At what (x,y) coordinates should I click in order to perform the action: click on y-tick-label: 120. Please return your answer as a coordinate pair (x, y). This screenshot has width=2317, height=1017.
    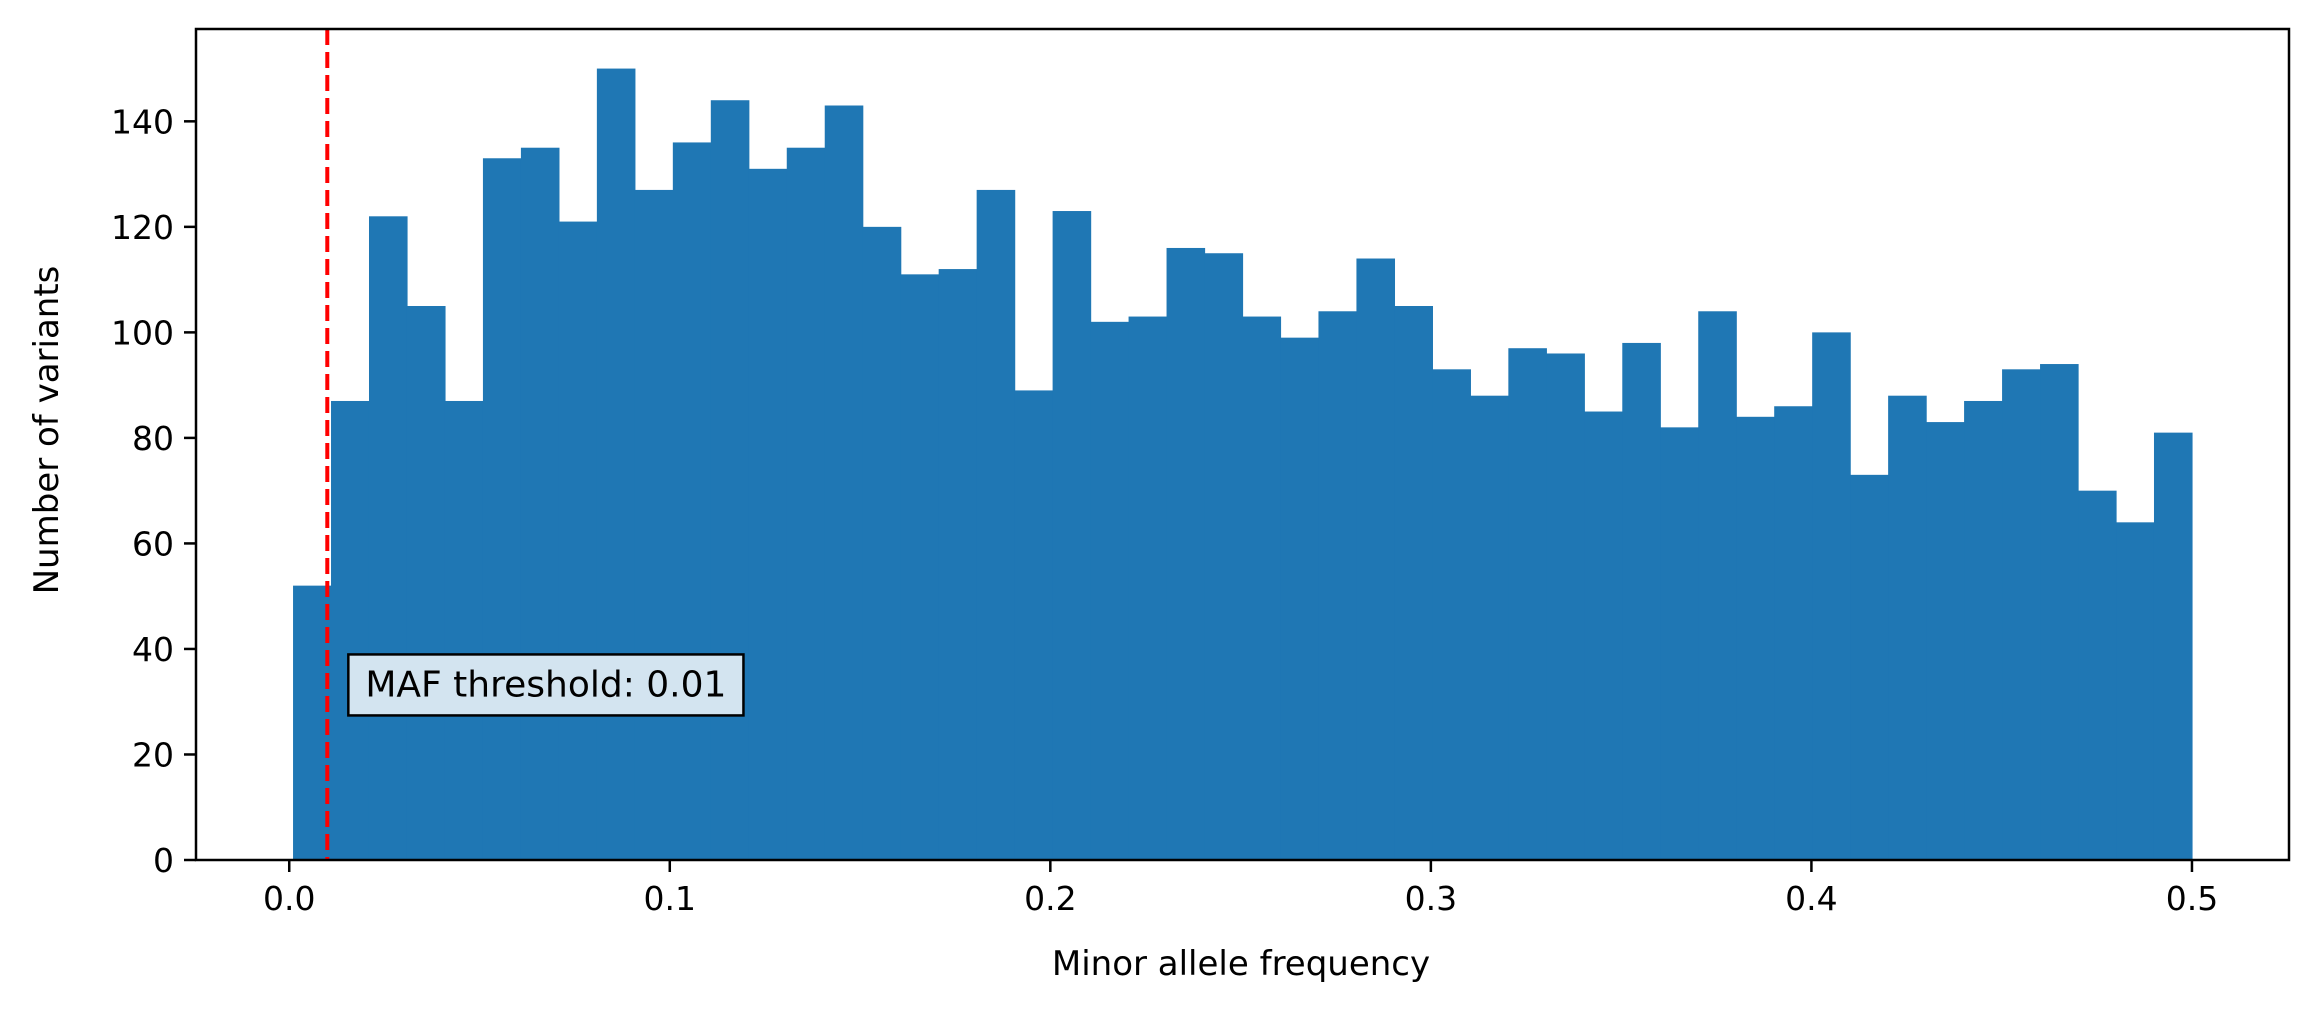
    Looking at the image, I should click on (142, 227).